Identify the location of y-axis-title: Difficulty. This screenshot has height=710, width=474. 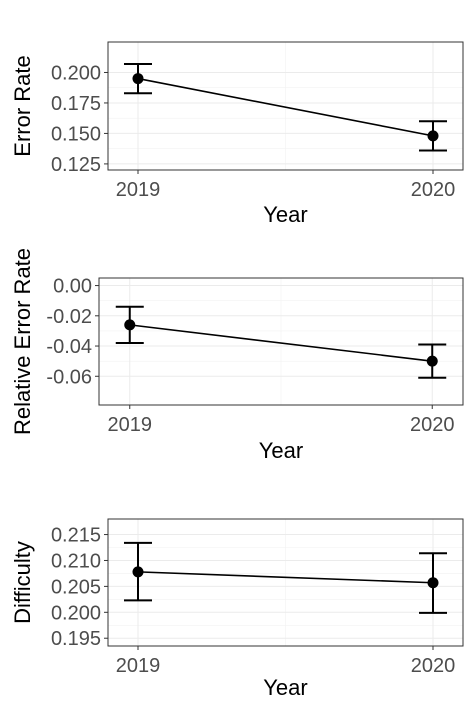
(22, 582).